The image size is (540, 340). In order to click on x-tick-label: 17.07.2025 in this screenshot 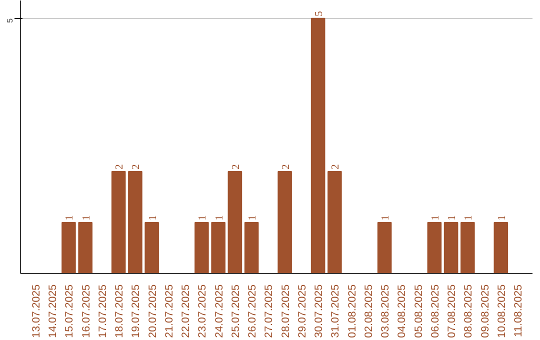, I will do `click(102, 311)`.